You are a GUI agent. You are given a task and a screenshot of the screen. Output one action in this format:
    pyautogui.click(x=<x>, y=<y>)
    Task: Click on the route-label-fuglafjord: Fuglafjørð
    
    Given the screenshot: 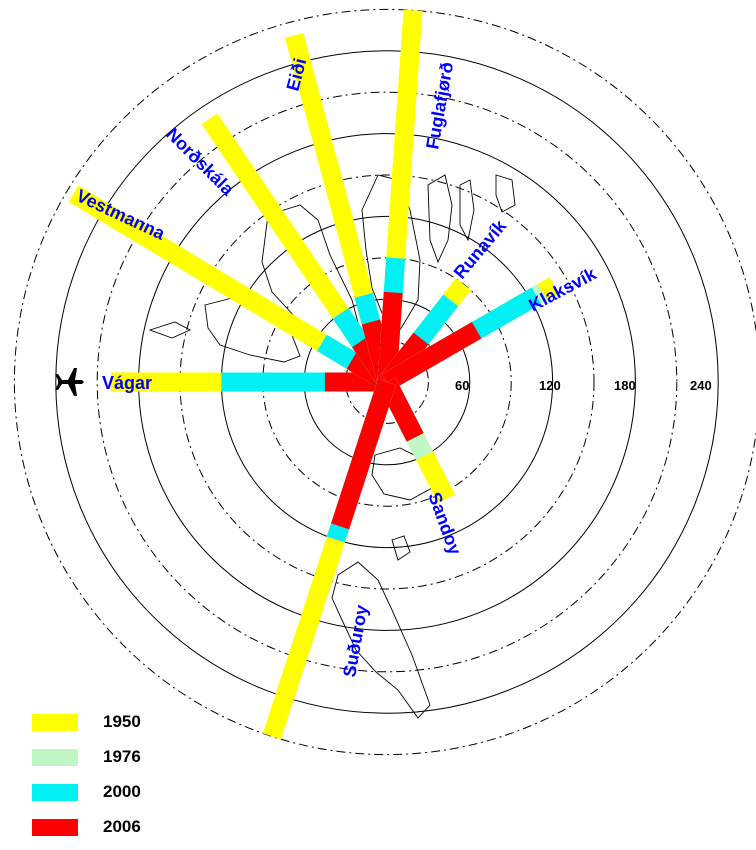 What is the action you would take?
    pyautogui.click(x=439, y=106)
    